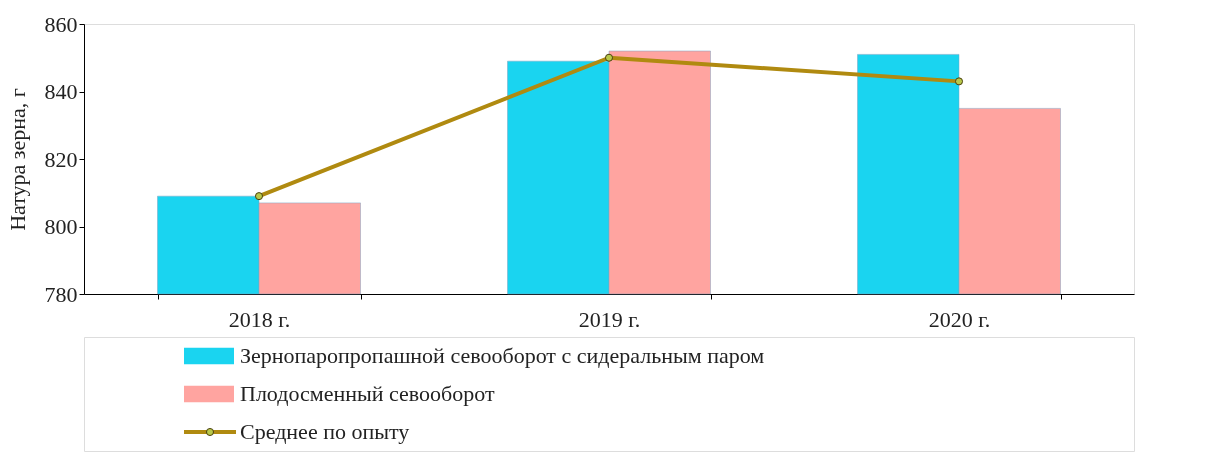  Describe the element at coordinates (61, 24) in the screenshot. I see `y-tick-label: 860` at that location.